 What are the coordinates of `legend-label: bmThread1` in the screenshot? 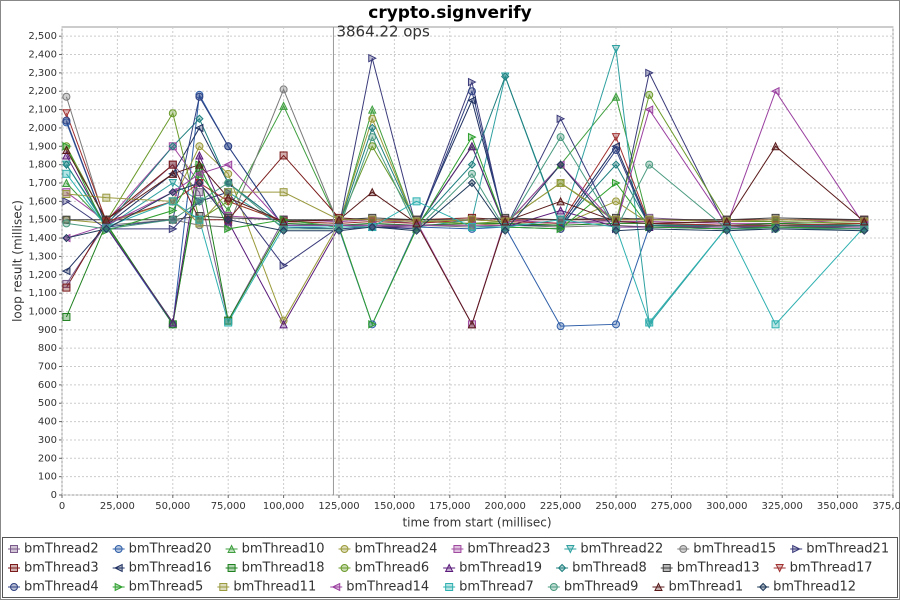 It's located at (705, 587).